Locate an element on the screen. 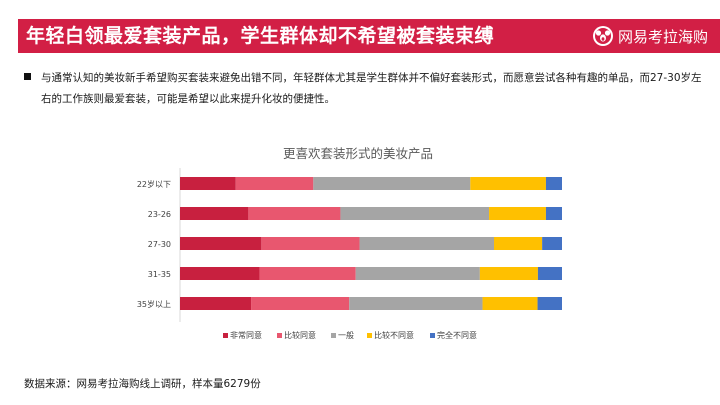 This screenshot has width=720, height=405. header-bar: 年轻白领最爱套装产品，学生群体却不希望被套装束缚 网易考拉海购 is located at coordinates (369, 36).